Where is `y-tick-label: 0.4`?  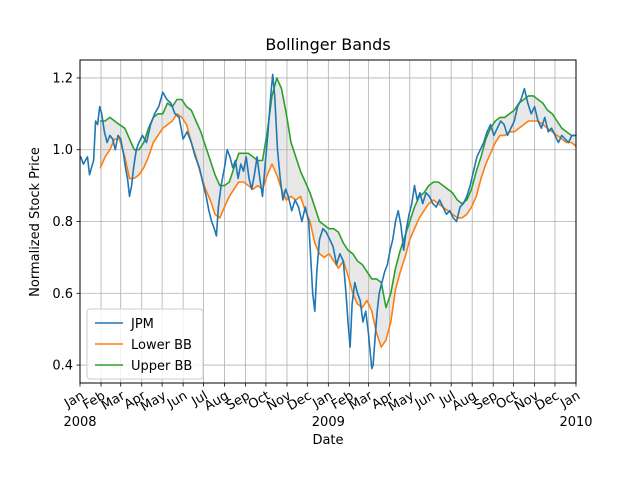 y-tick-label: 0.4 is located at coordinates (62, 366).